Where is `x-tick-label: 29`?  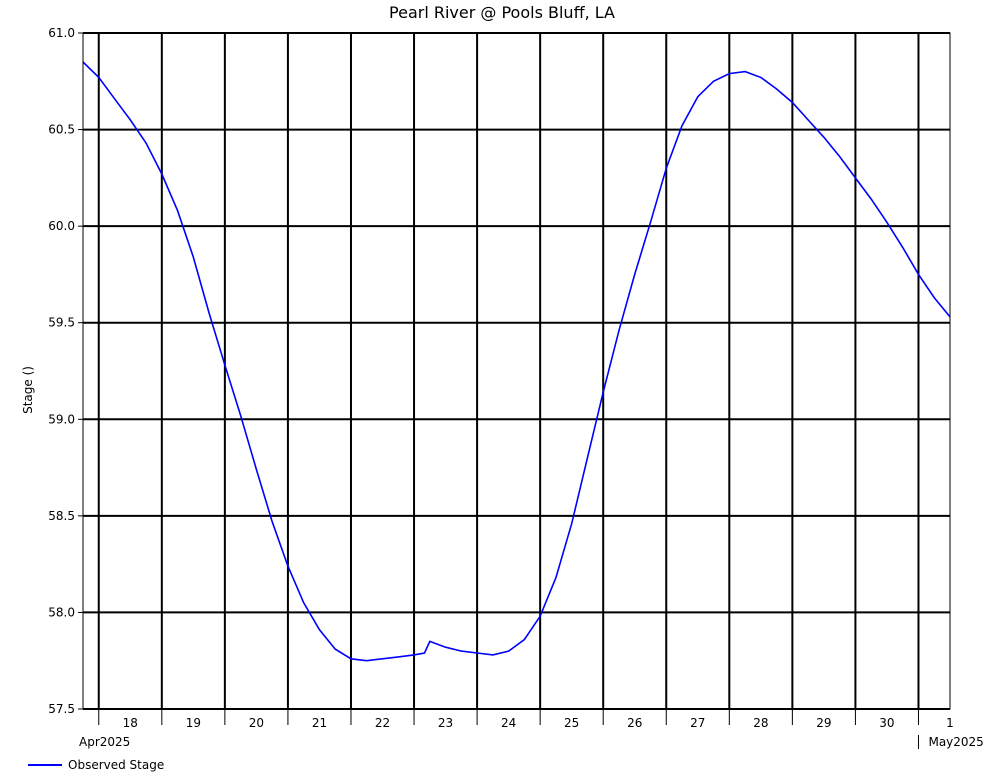 x-tick-label: 29 is located at coordinates (823, 723).